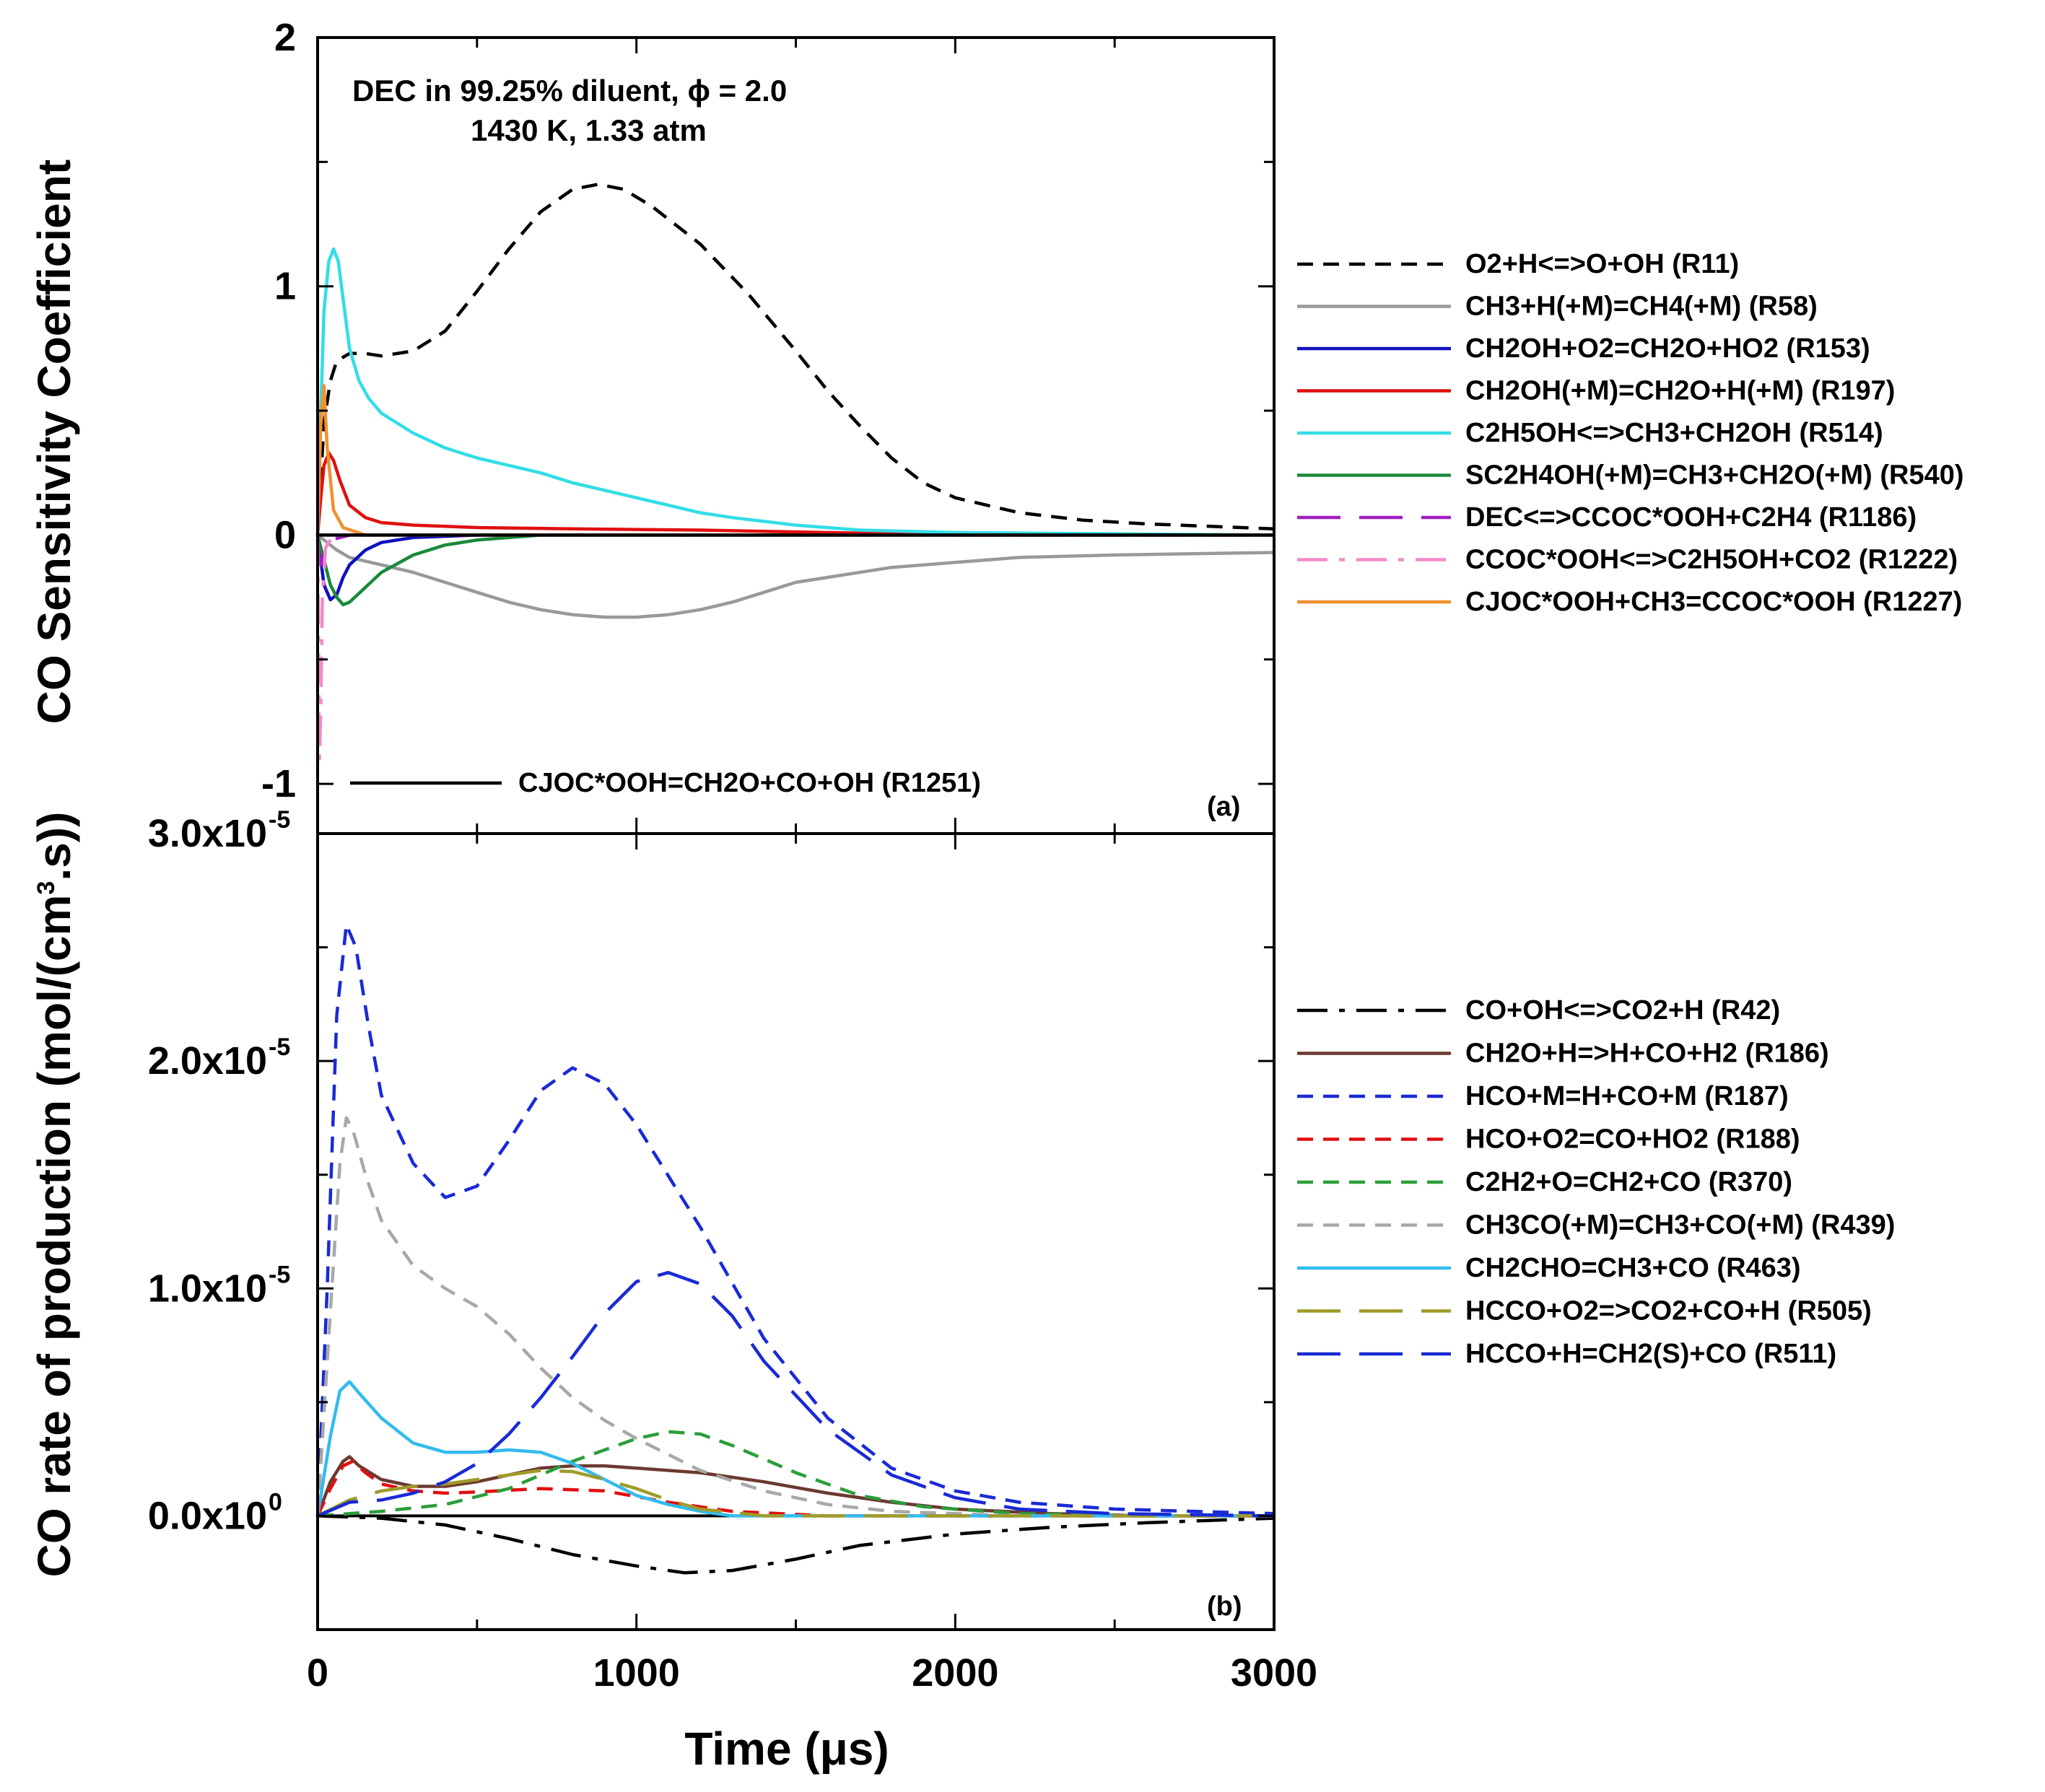 Image resolution: width=2045 pixels, height=1792 pixels. Describe the element at coordinates (1680, 1225) in the screenshot. I see `legend-entry-label: CH3CO(+M)=CH3+CO(+M) (R439)` at that location.